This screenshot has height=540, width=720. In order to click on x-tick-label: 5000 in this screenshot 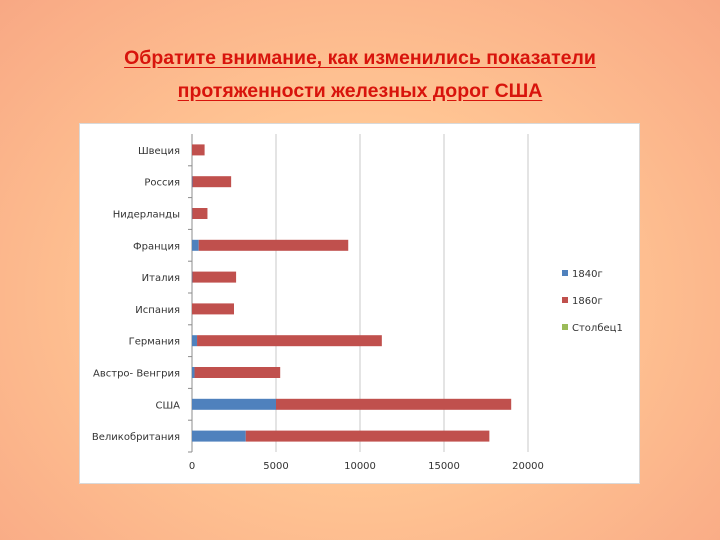, I will do `click(275, 466)`.